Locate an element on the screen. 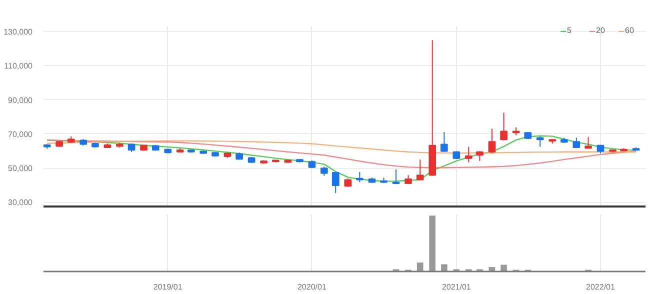 The height and width of the screenshot is (294, 659). x-tick-label: 2022/01 is located at coordinates (601, 287).